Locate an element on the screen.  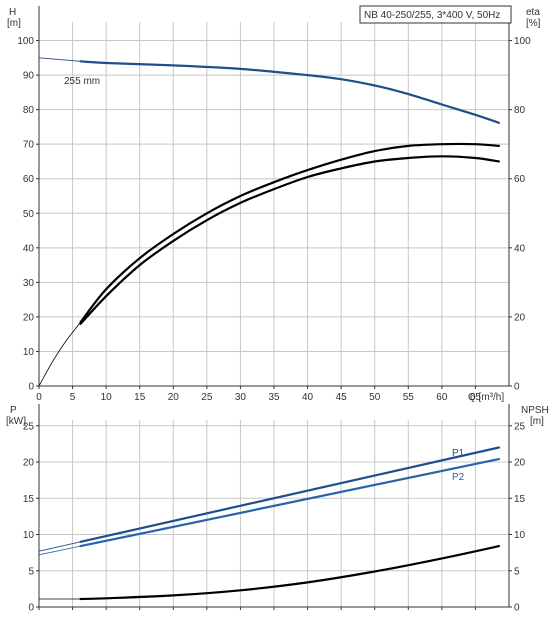
top-left-tick-label: 30 is located at coordinates (29, 283).